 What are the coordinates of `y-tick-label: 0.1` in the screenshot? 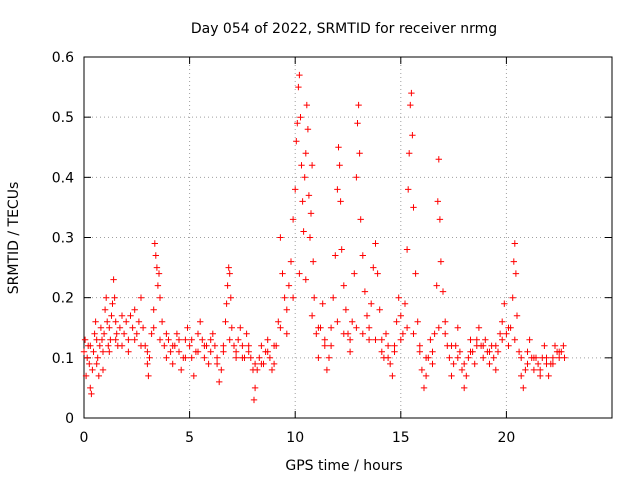 It's located at (63, 359).